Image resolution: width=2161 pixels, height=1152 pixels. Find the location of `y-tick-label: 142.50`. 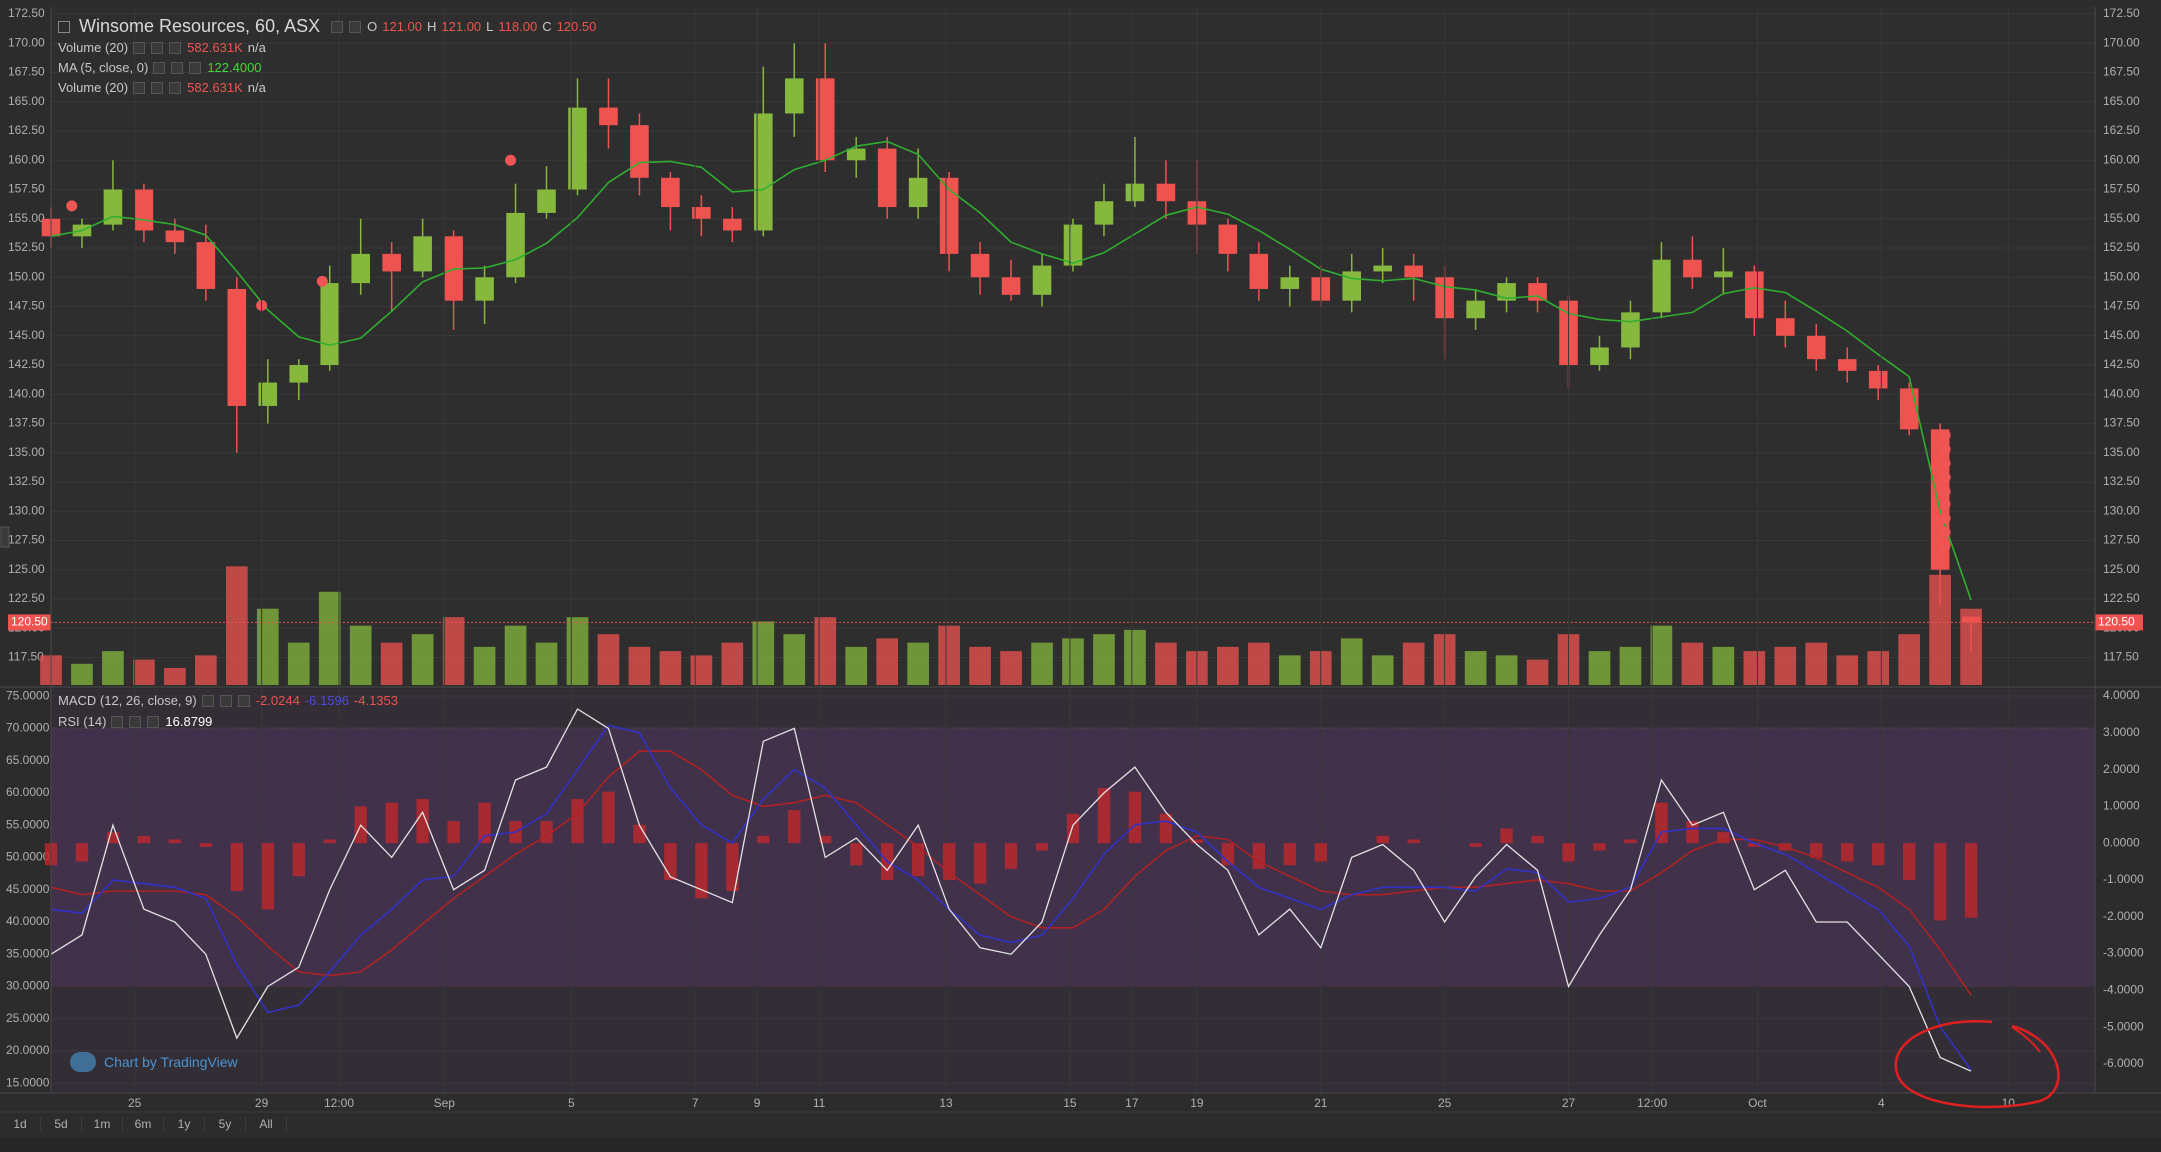

y-tick-label: 142.50 is located at coordinates (26, 364).